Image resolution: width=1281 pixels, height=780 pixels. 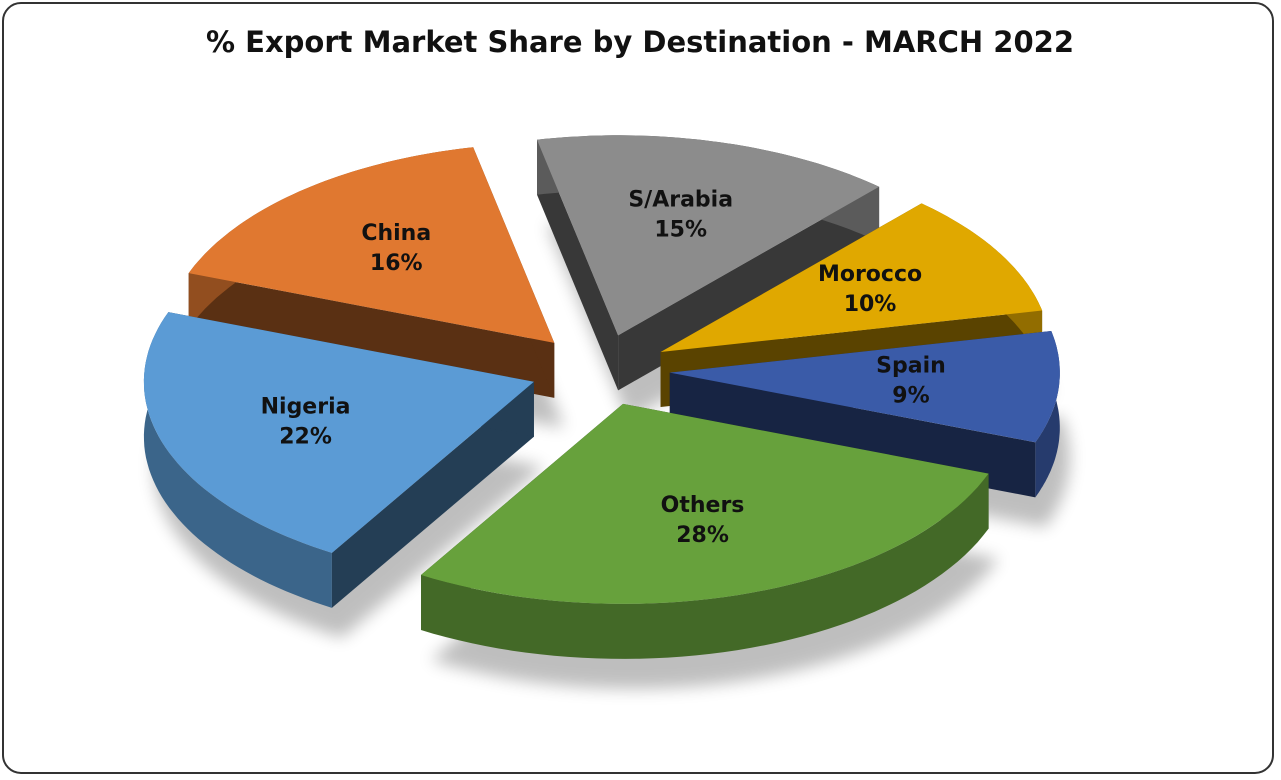 What do you see at coordinates (680, 200) in the screenshot?
I see `slice-label: S/Arabia` at bounding box center [680, 200].